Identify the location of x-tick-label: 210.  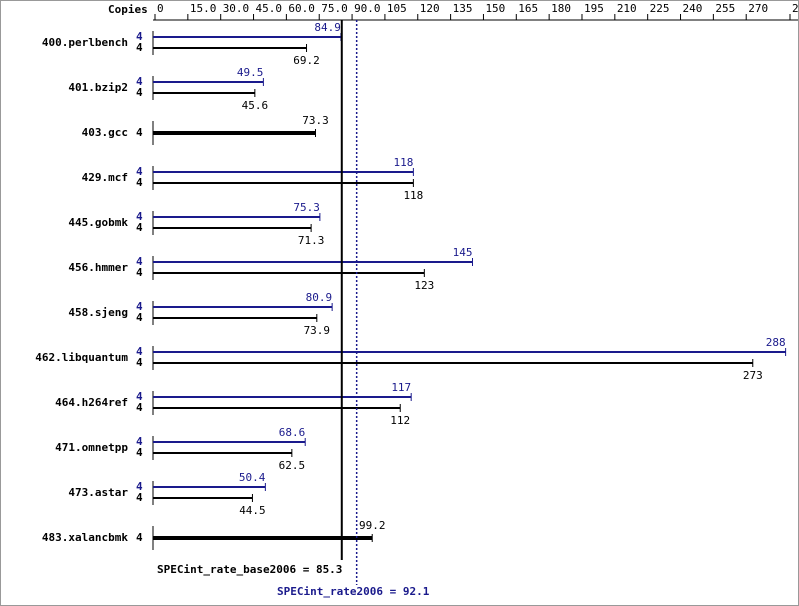
(627, 8).